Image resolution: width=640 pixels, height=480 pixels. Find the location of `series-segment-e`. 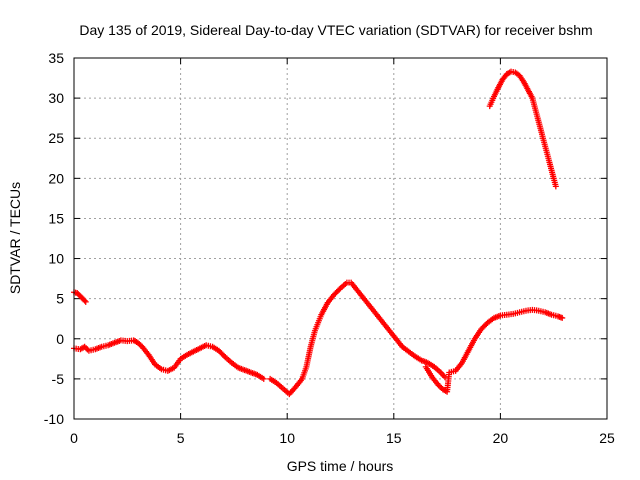

series-segment-e is located at coordinates (522, 129).